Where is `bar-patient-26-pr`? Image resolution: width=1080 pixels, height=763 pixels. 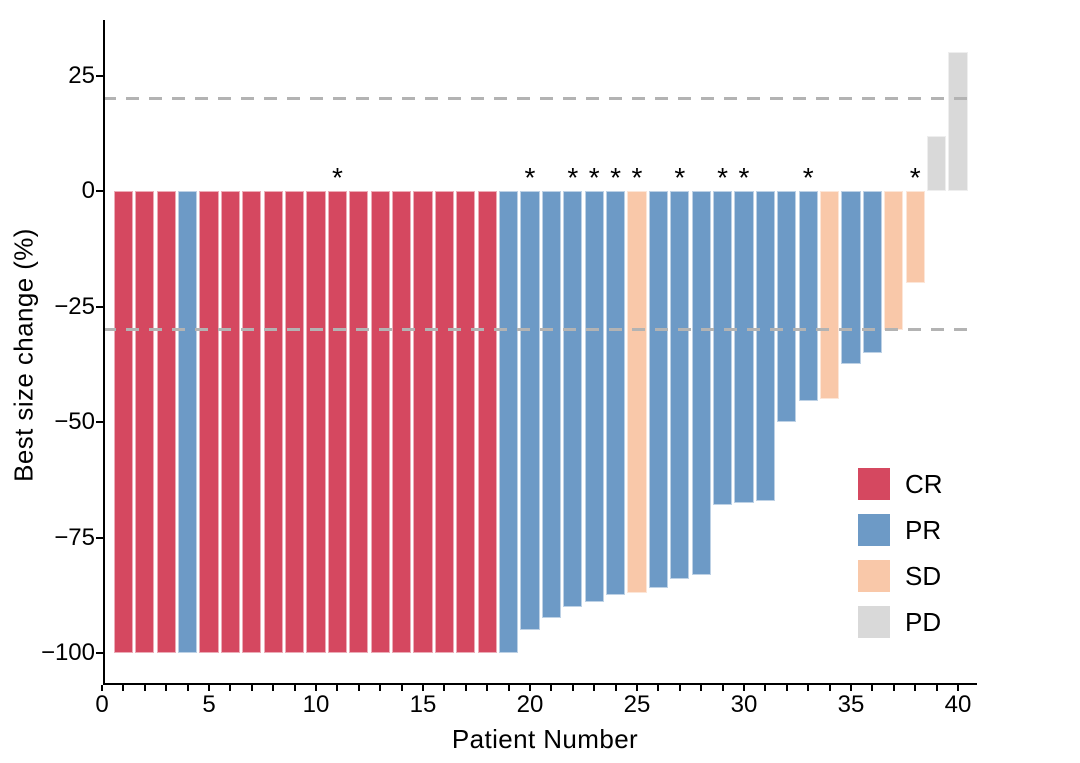 bar-patient-26-pr is located at coordinates (658, 390).